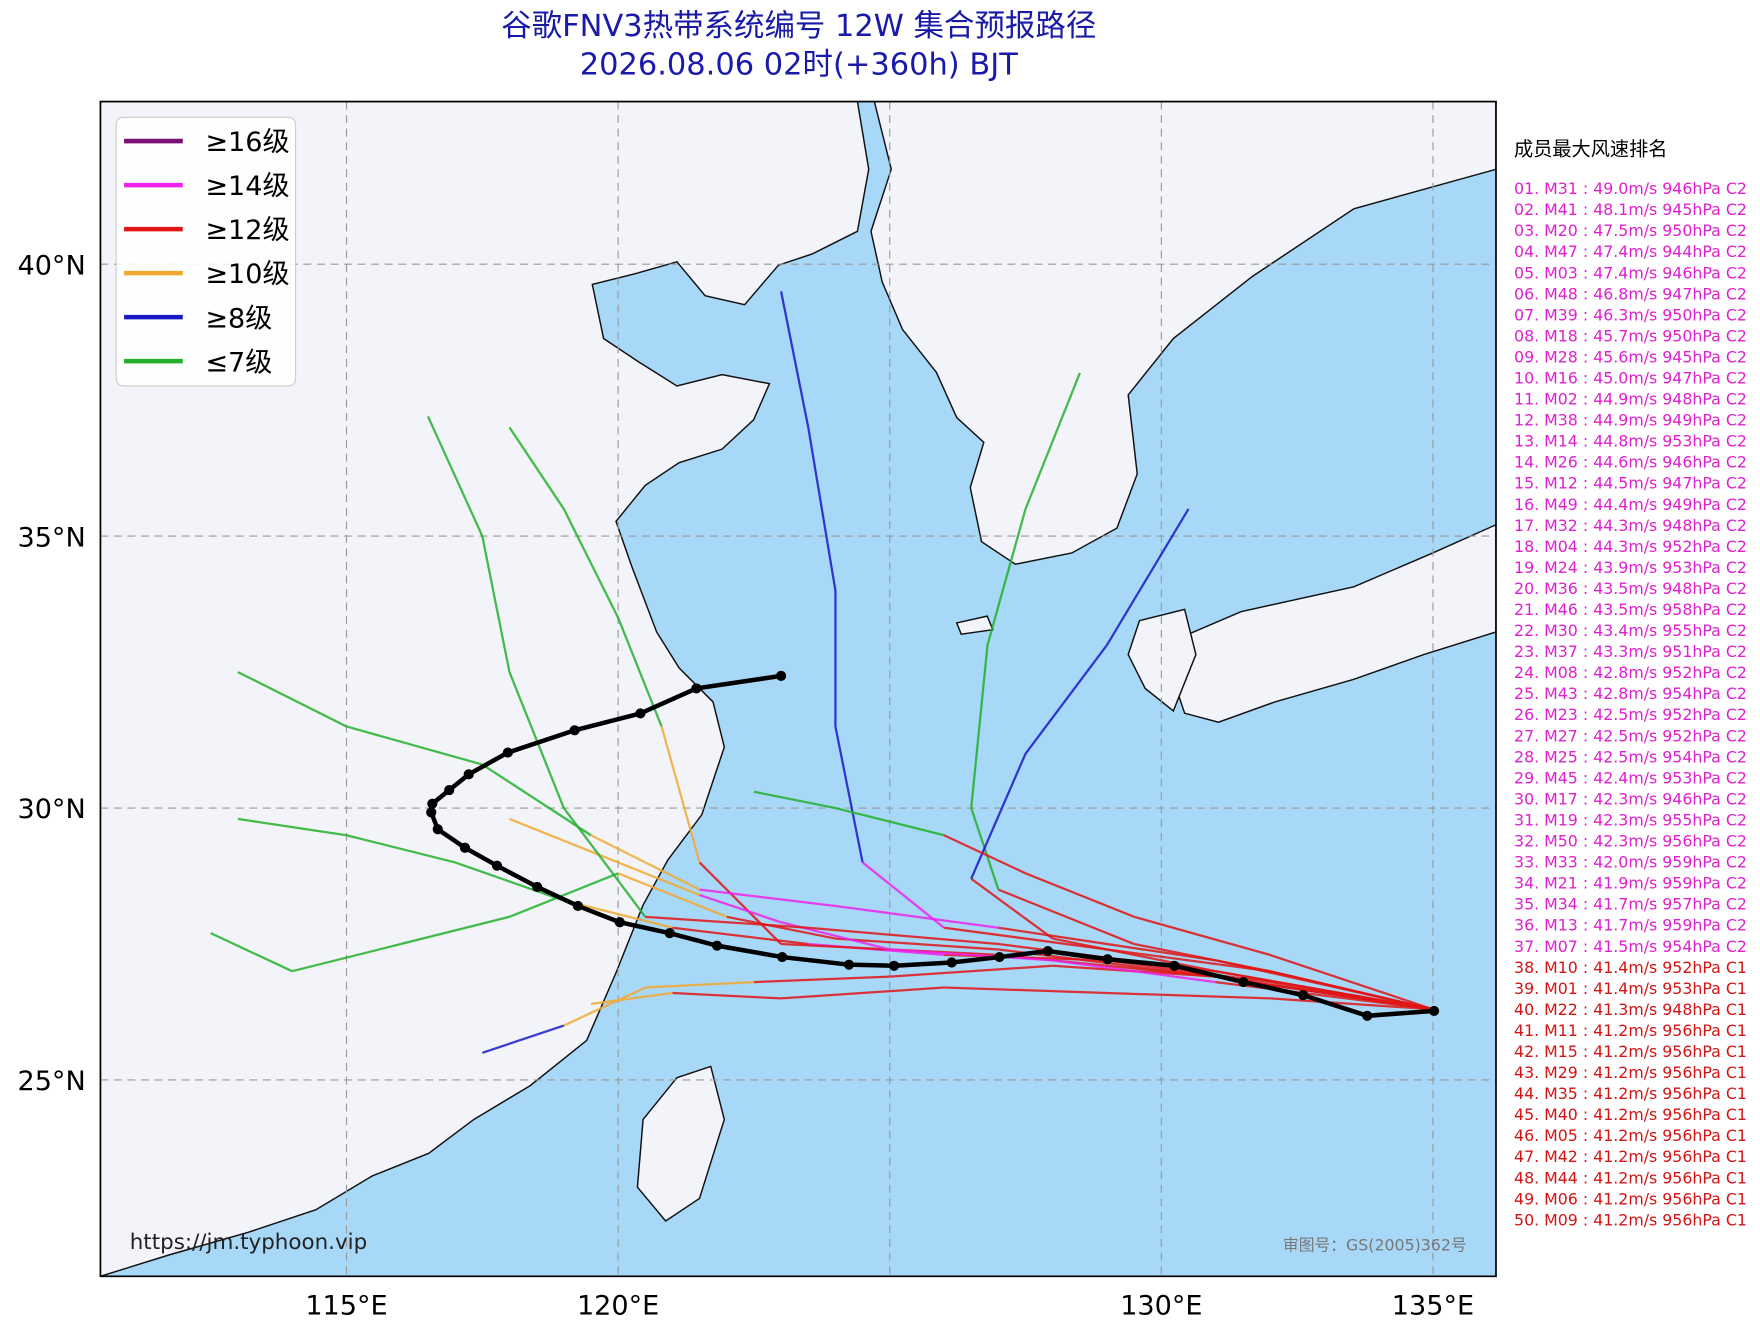 The height and width of the screenshot is (1335, 1760). I want to click on ranking-entry: 38. M10 : 41.4m/s 952hPa C1, so click(1630, 967).